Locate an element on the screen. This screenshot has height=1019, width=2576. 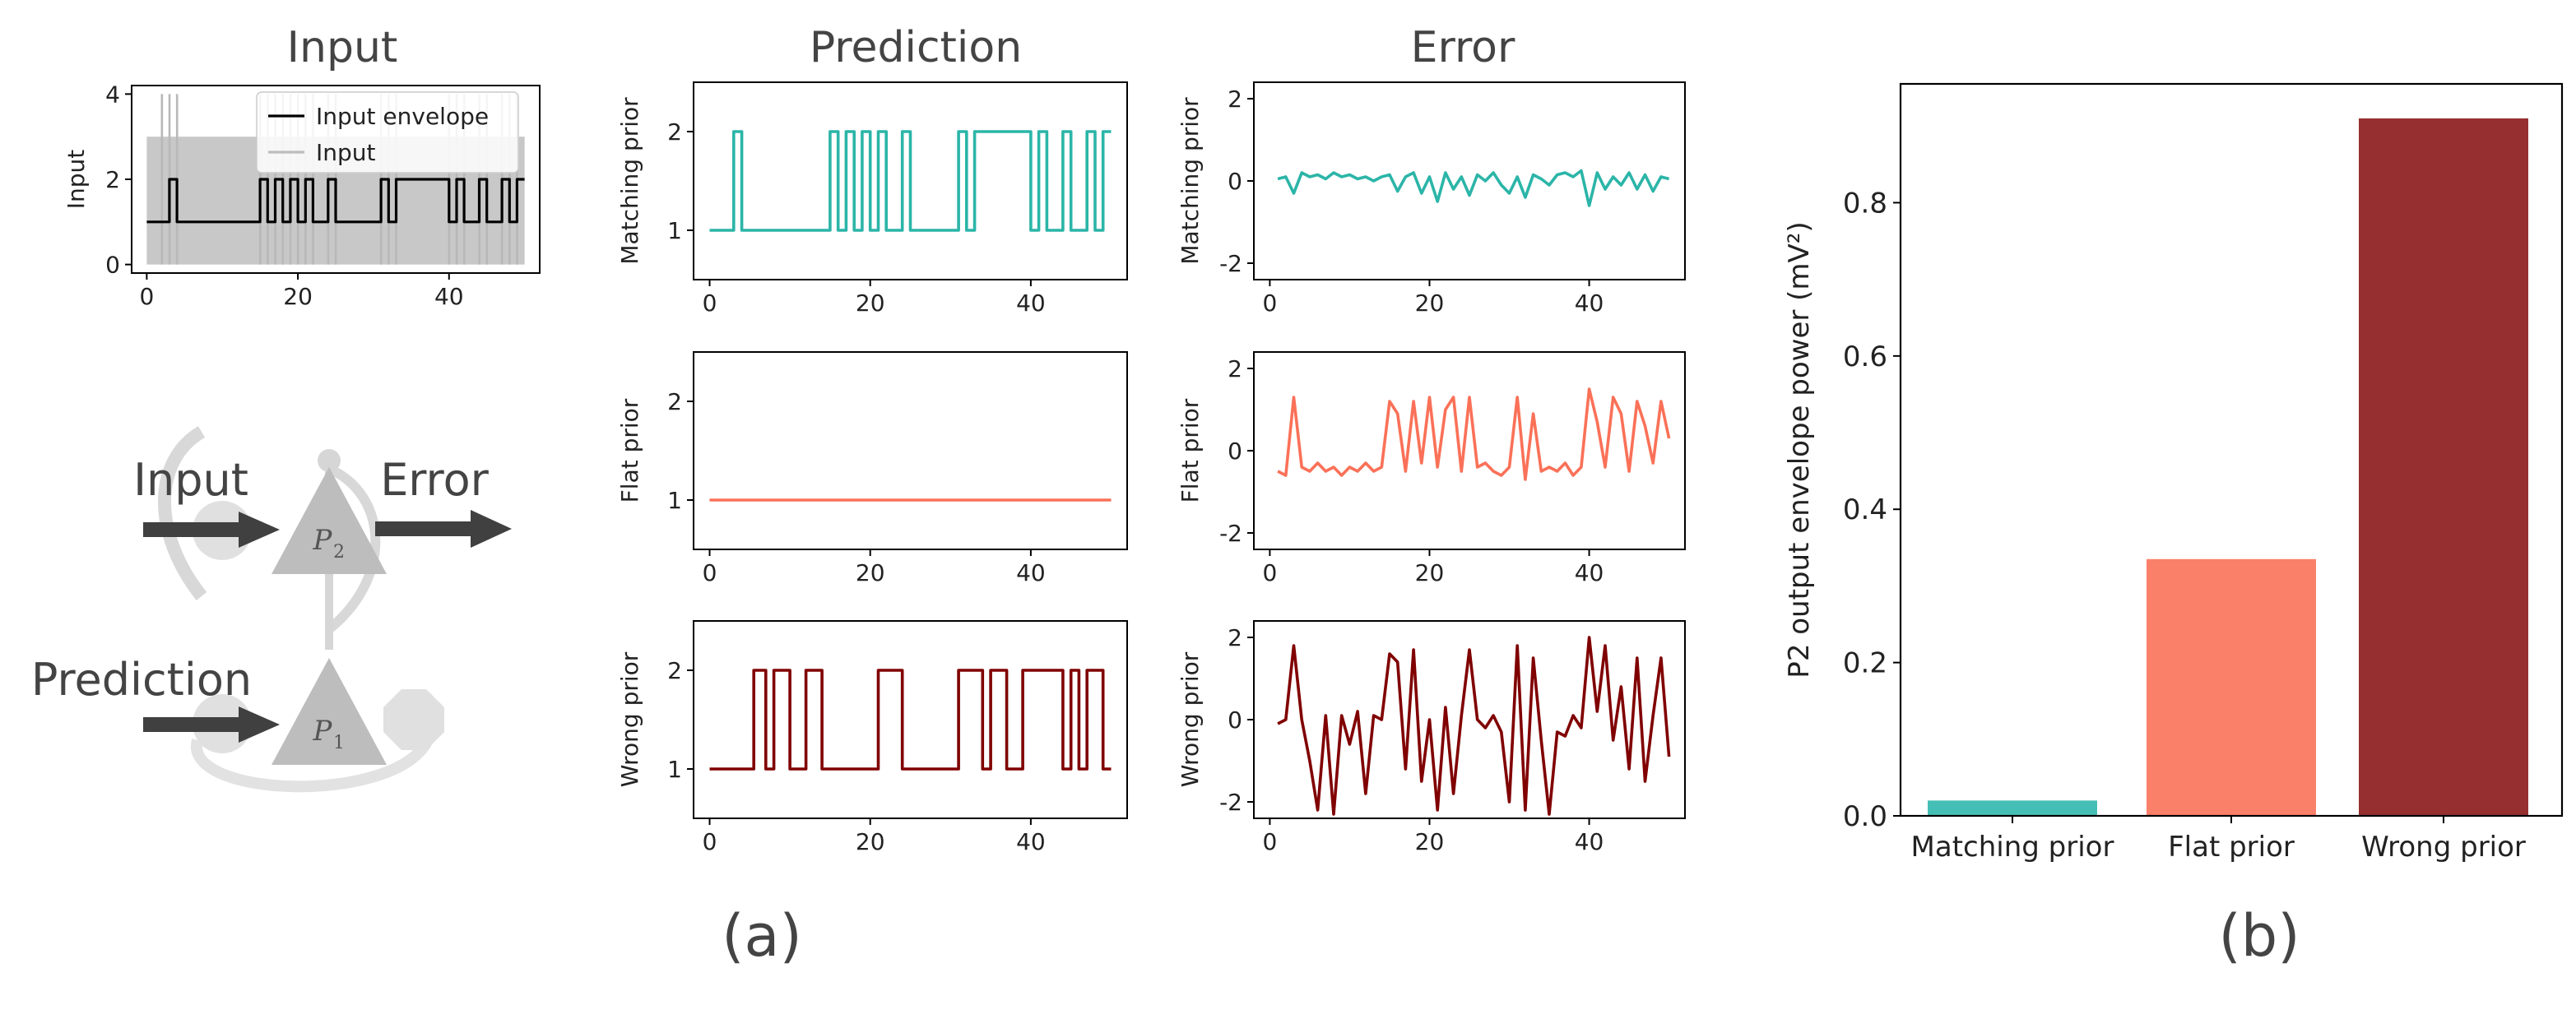
cell-bottom-letter: P is located at coordinates (323, 732).